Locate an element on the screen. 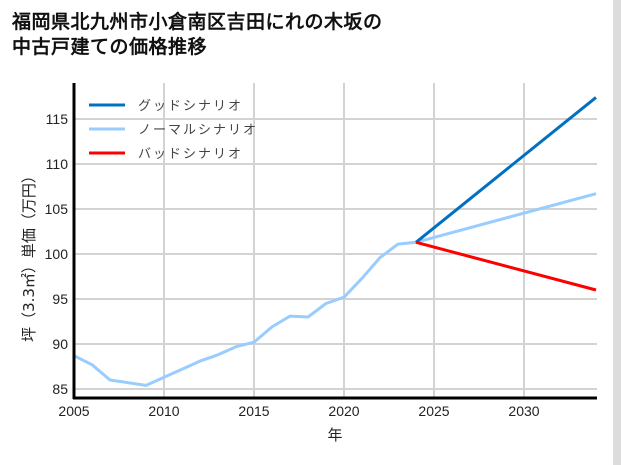 The image size is (621, 465). chart-title: 福岡県北九州市小倉南区吉田にれの木坂の 中古戸建ての価格推移 is located at coordinates (197, 35).